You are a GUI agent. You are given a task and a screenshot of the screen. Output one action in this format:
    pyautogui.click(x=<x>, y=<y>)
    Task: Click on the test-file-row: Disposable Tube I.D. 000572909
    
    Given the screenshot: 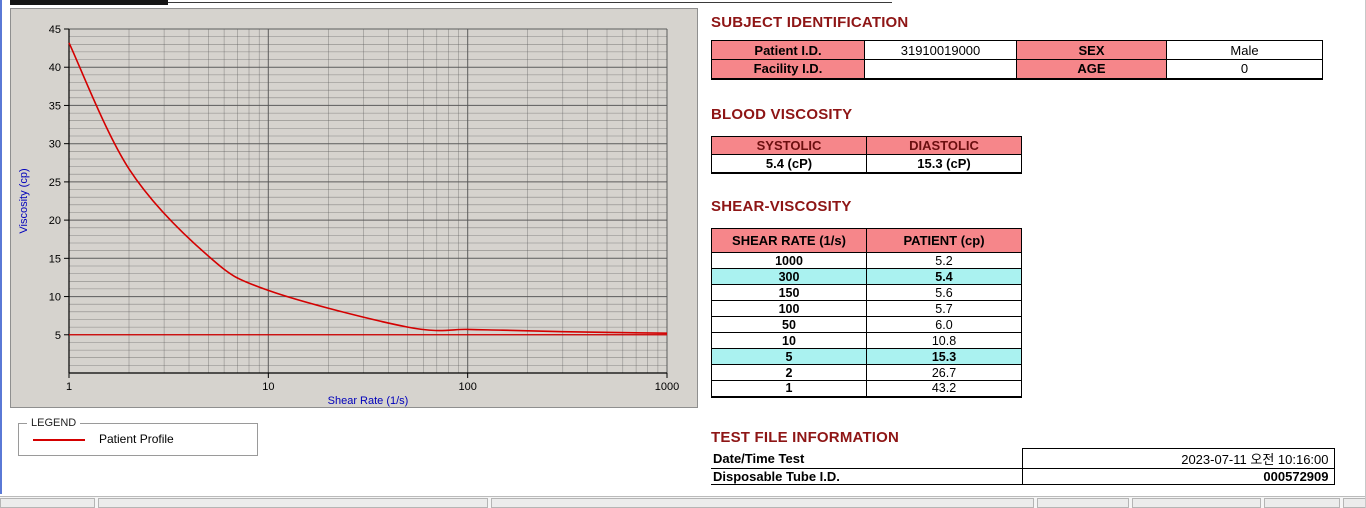 What is the action you would take?
    pyautogui.click(x=1023, y=476)
    